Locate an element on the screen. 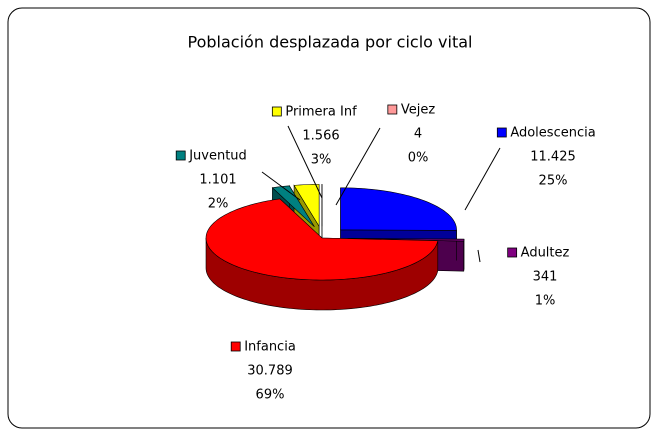  slice-label: Adolescencia is located at coordinates (552, 133).